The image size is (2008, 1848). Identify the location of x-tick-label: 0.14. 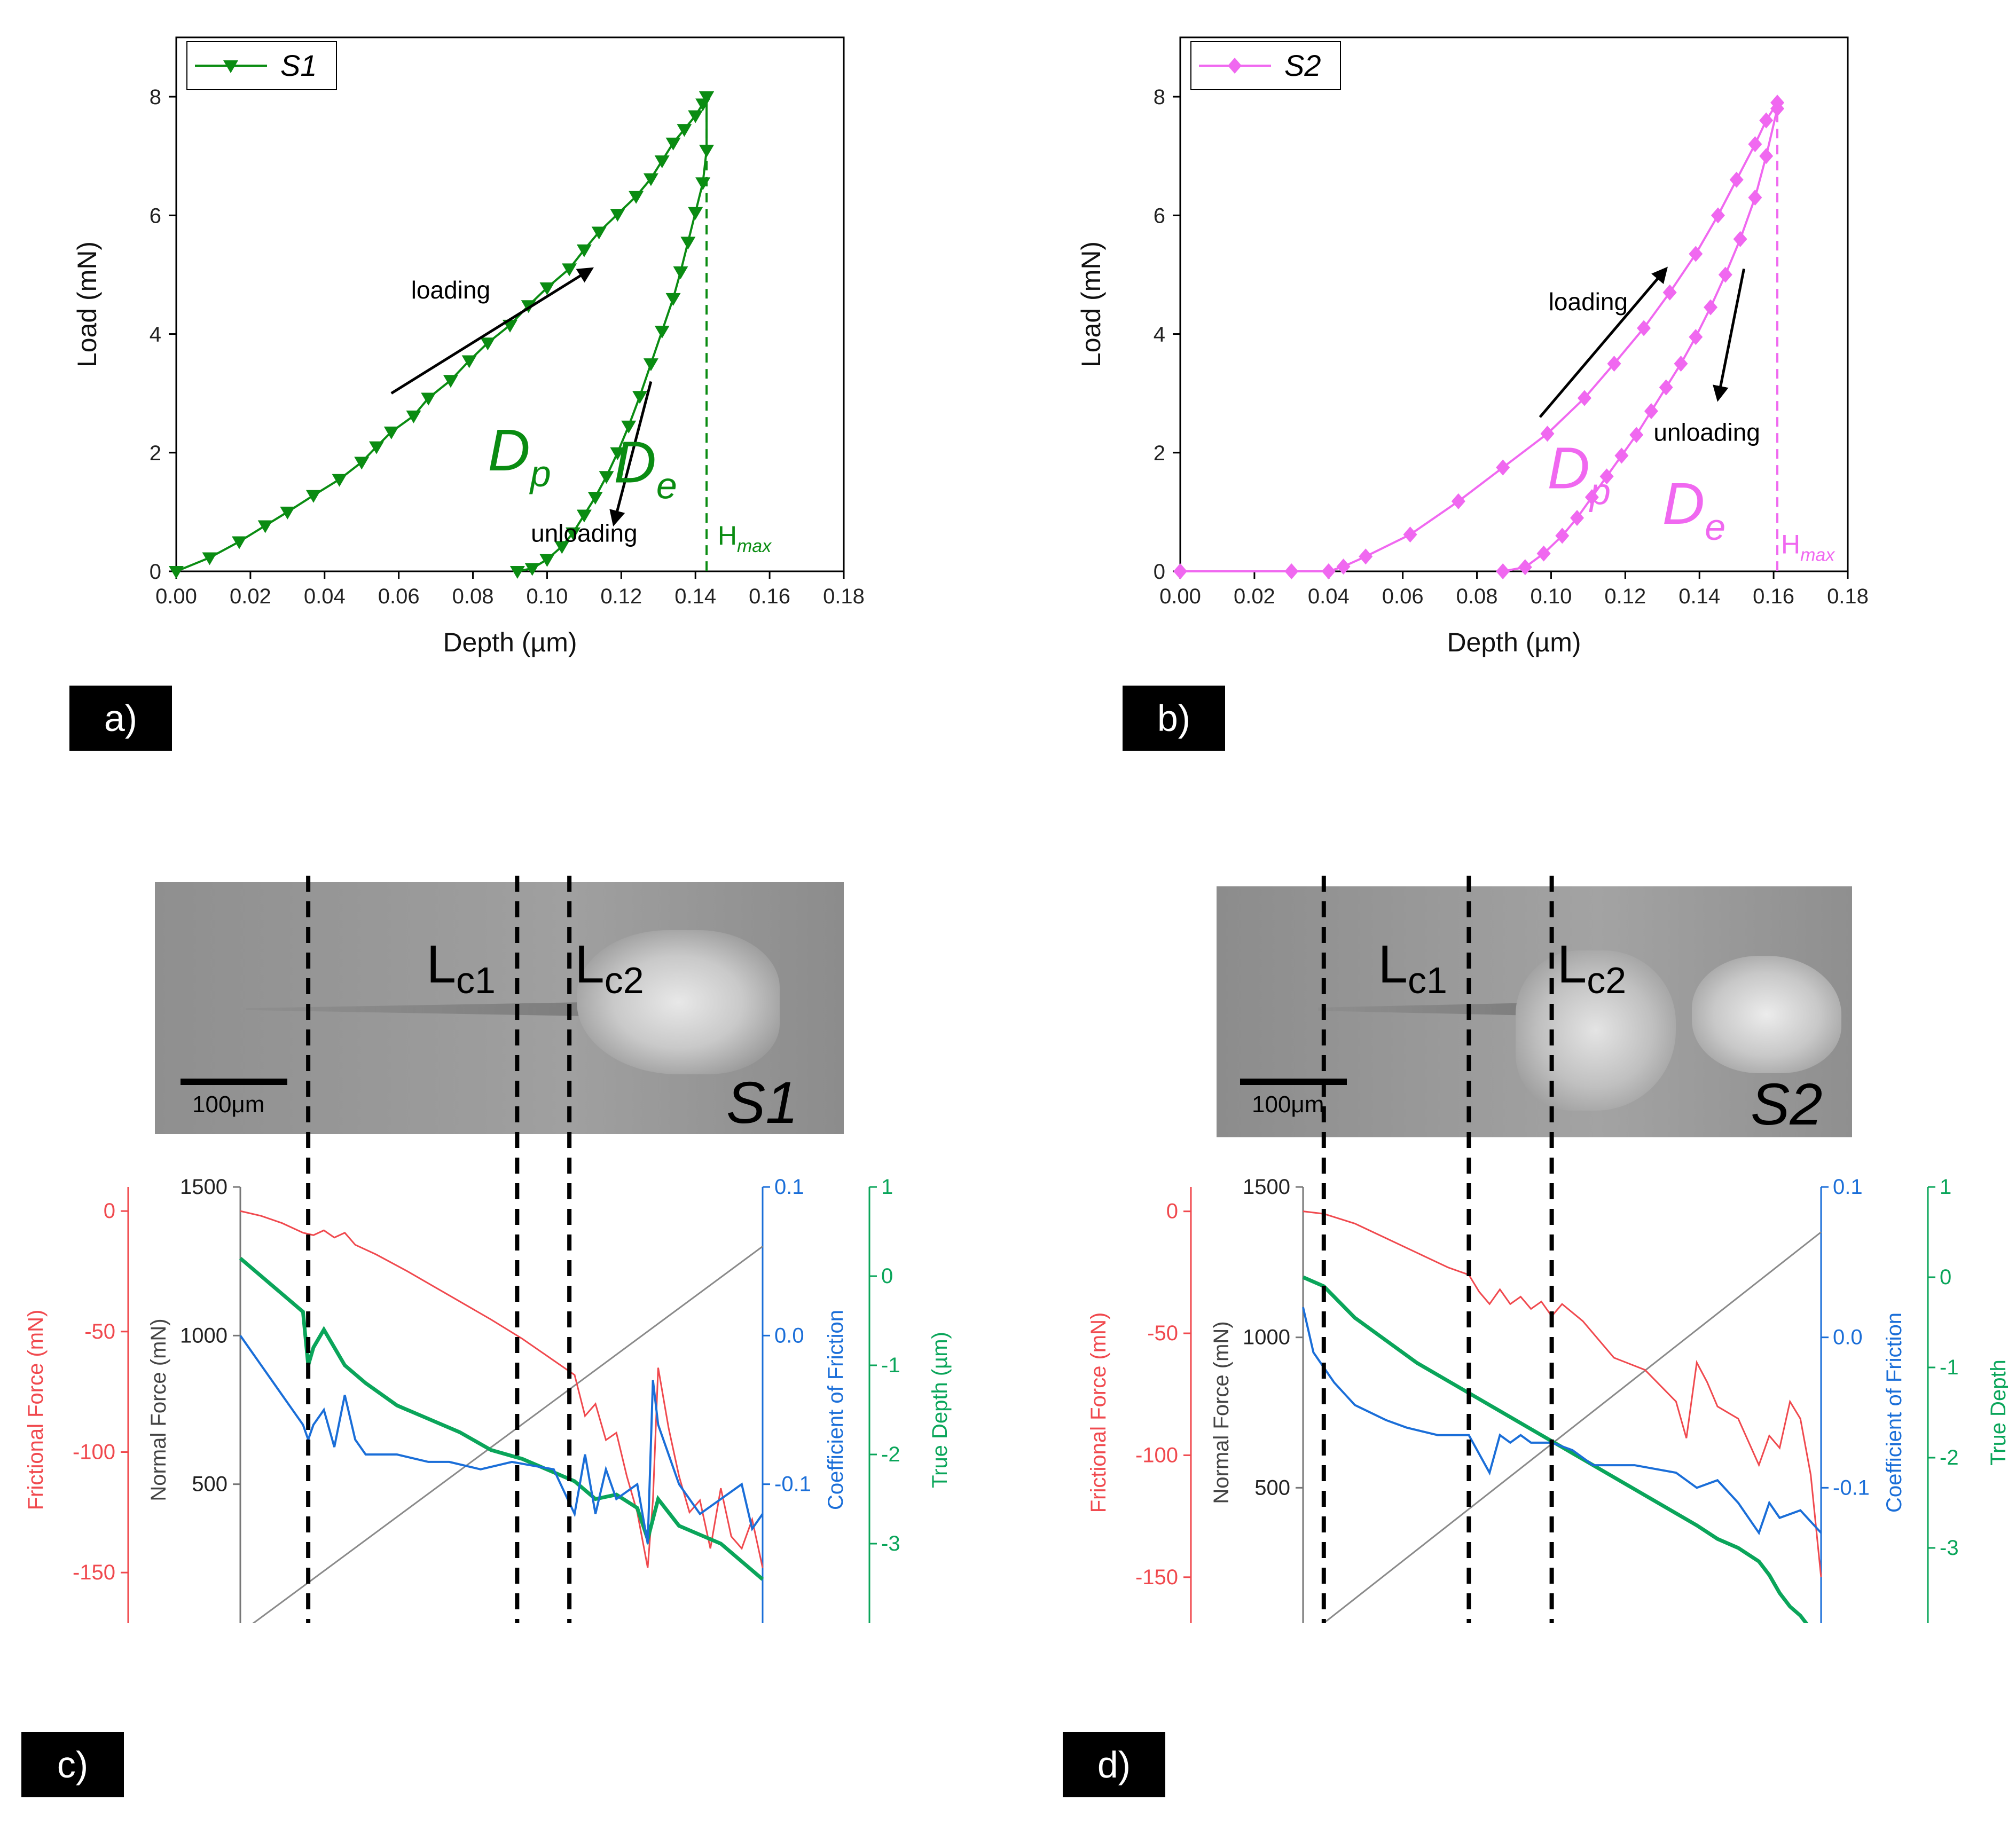
(1699, 596).